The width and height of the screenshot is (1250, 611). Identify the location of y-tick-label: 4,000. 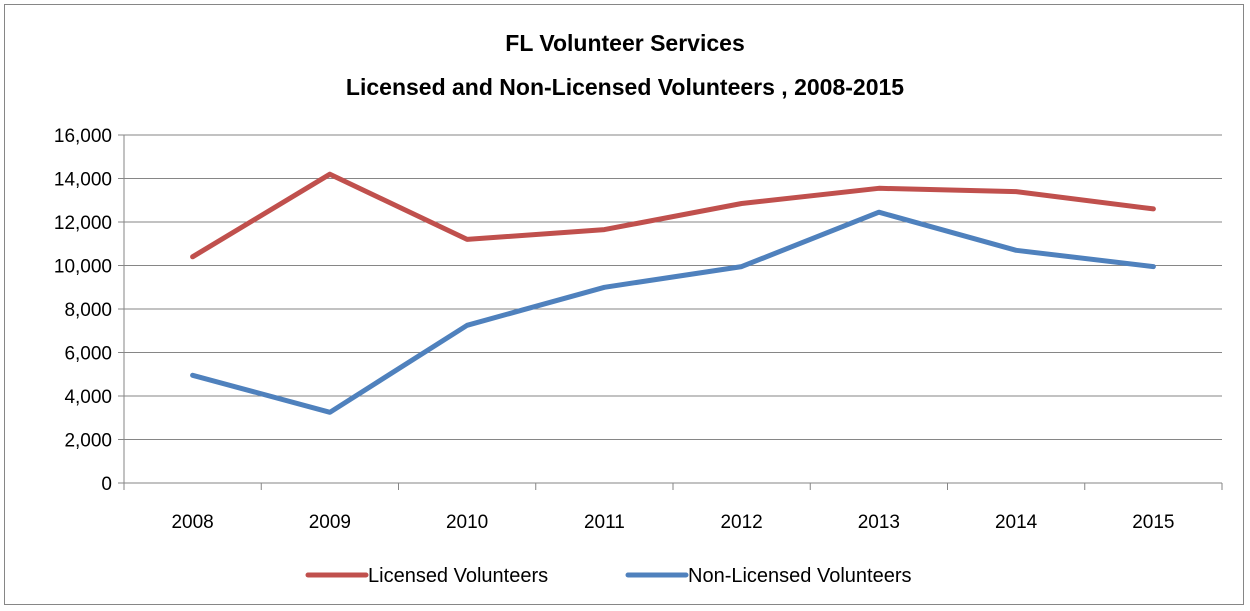
(88, 397).